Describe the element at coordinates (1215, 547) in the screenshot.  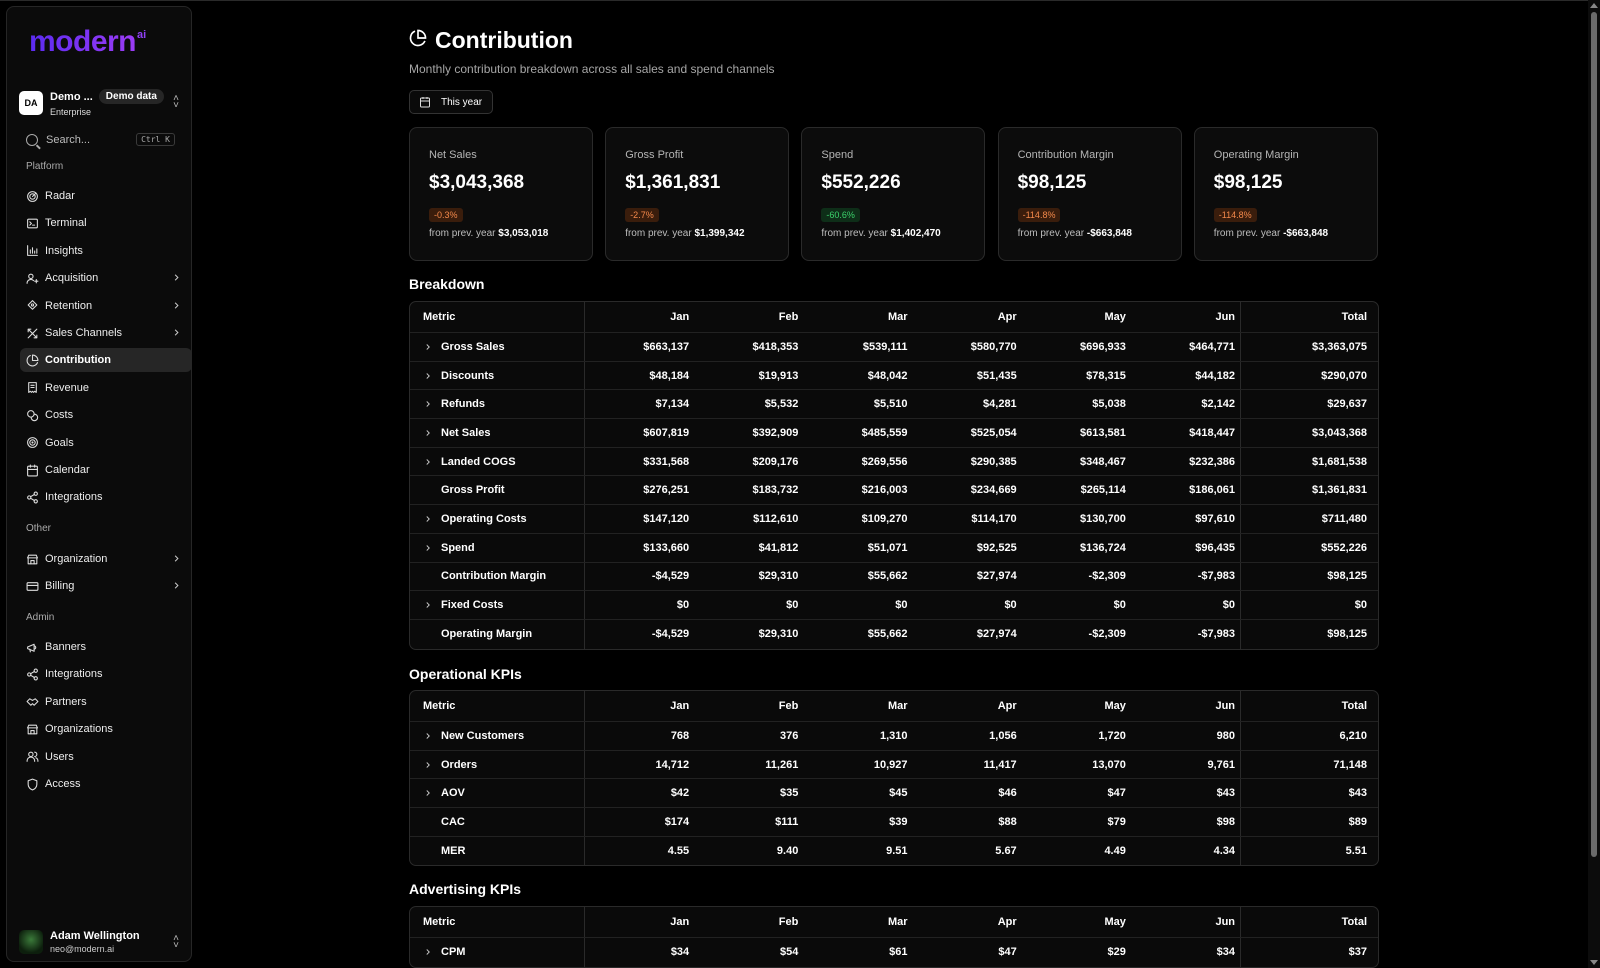
I see `table-cell: $96,435` at that location.